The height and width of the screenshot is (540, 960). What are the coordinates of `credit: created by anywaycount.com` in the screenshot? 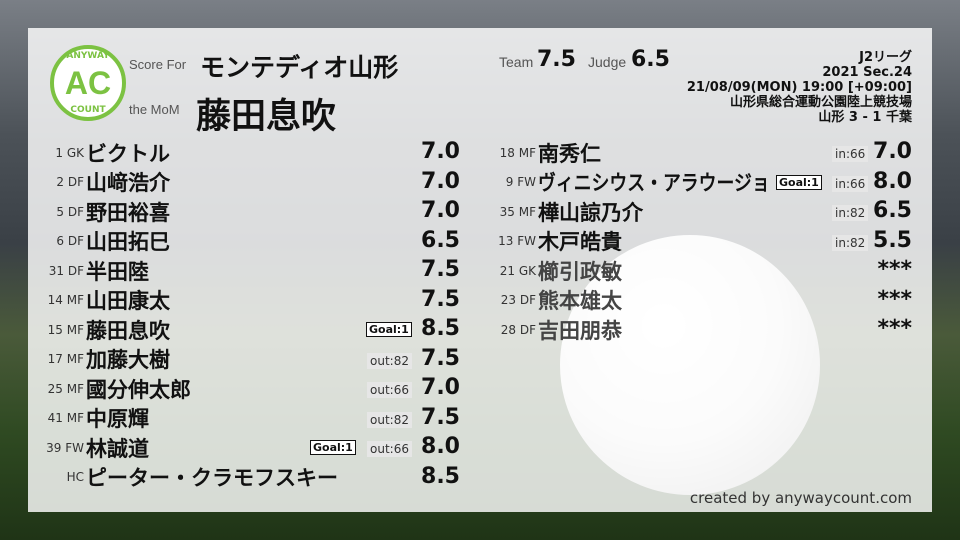 It's located at (800, 498).